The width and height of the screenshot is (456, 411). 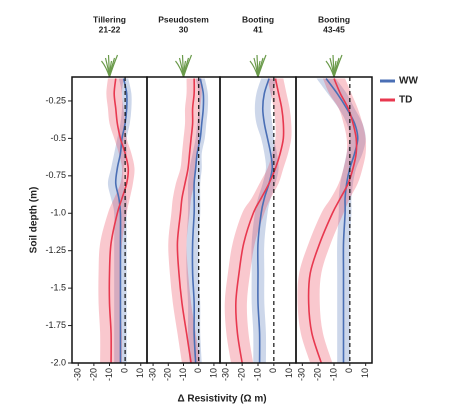 What do you see at coordinates (58, 138) in the screenshot?
I see `y-tick-label: -0.5` at bounding box center [58, 138].